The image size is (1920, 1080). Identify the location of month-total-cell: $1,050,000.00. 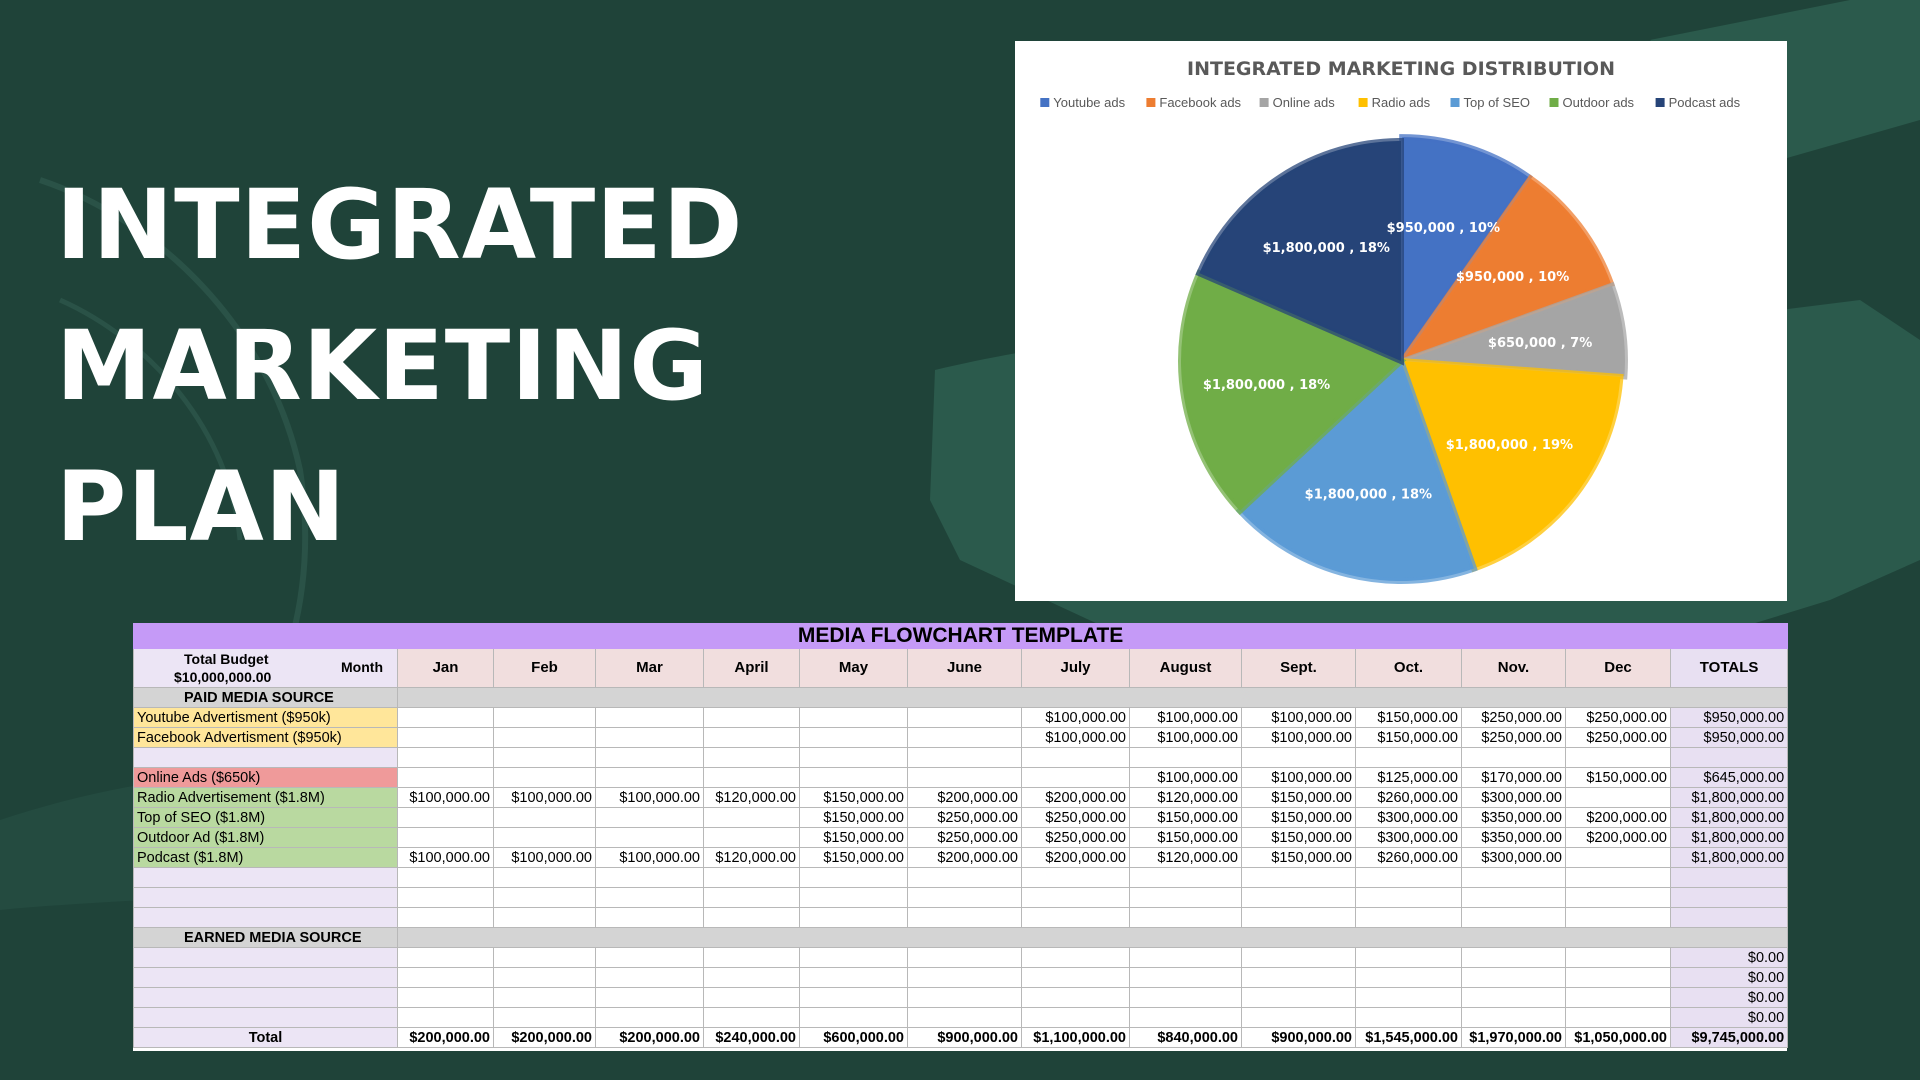
(1618, 1037).